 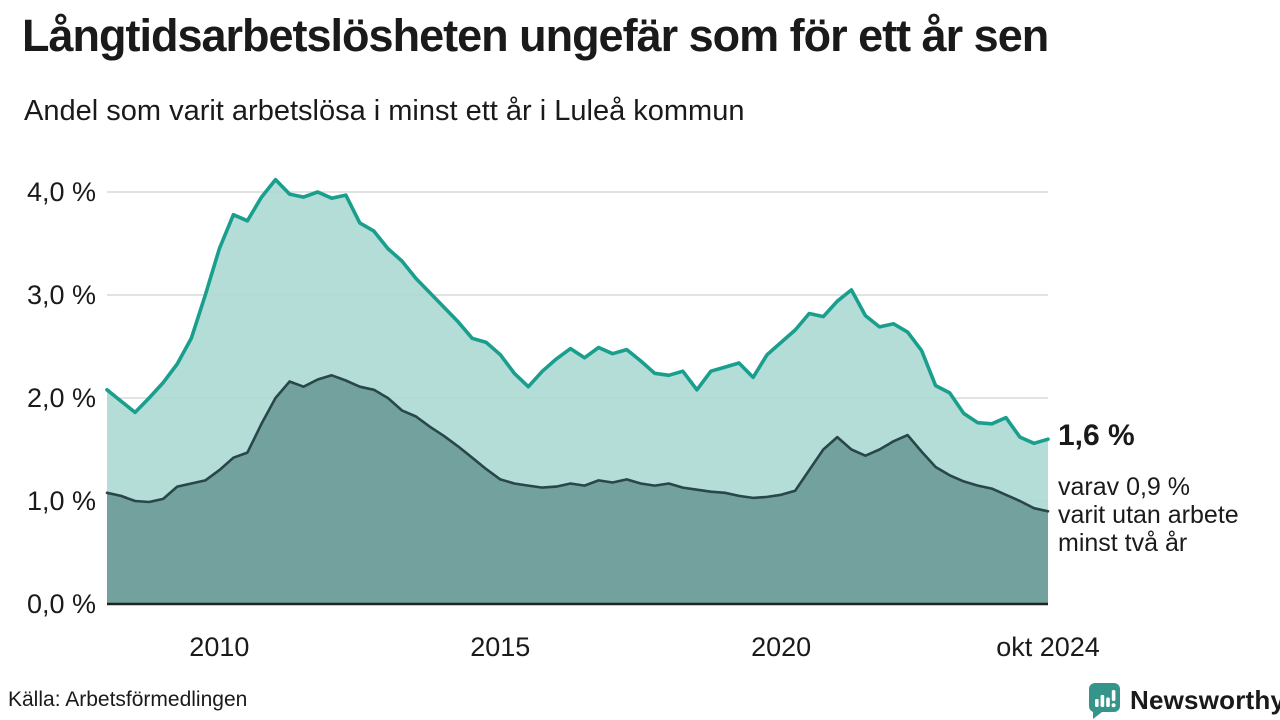 I want to click on newsworthy-logo: Newsworthy, so click(x=1183, y=700).